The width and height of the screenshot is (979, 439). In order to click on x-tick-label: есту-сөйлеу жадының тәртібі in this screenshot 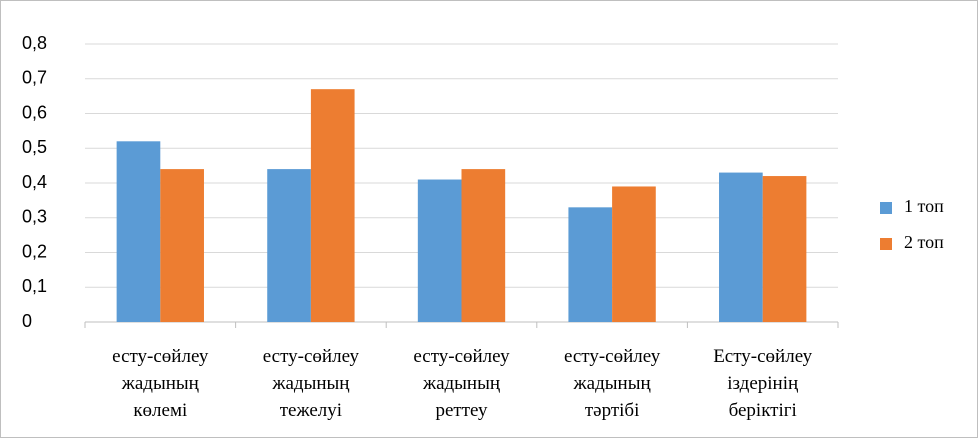, I will do `click(612, 383)`.